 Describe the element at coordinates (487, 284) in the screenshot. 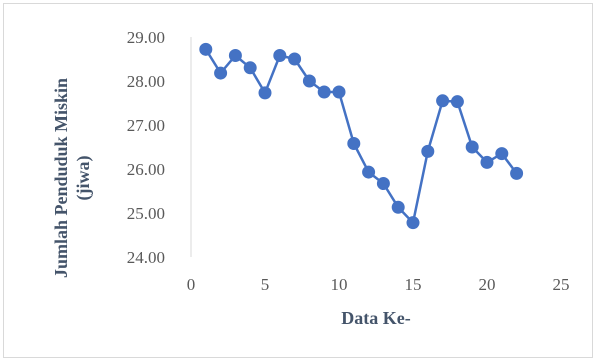

I see `x-tick-label: 20` at that location.